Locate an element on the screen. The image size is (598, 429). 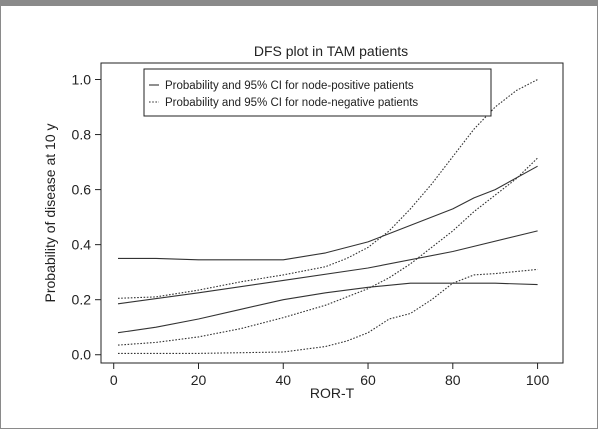
y-tick-label: 0.6 is located at coordinates (82, 190).